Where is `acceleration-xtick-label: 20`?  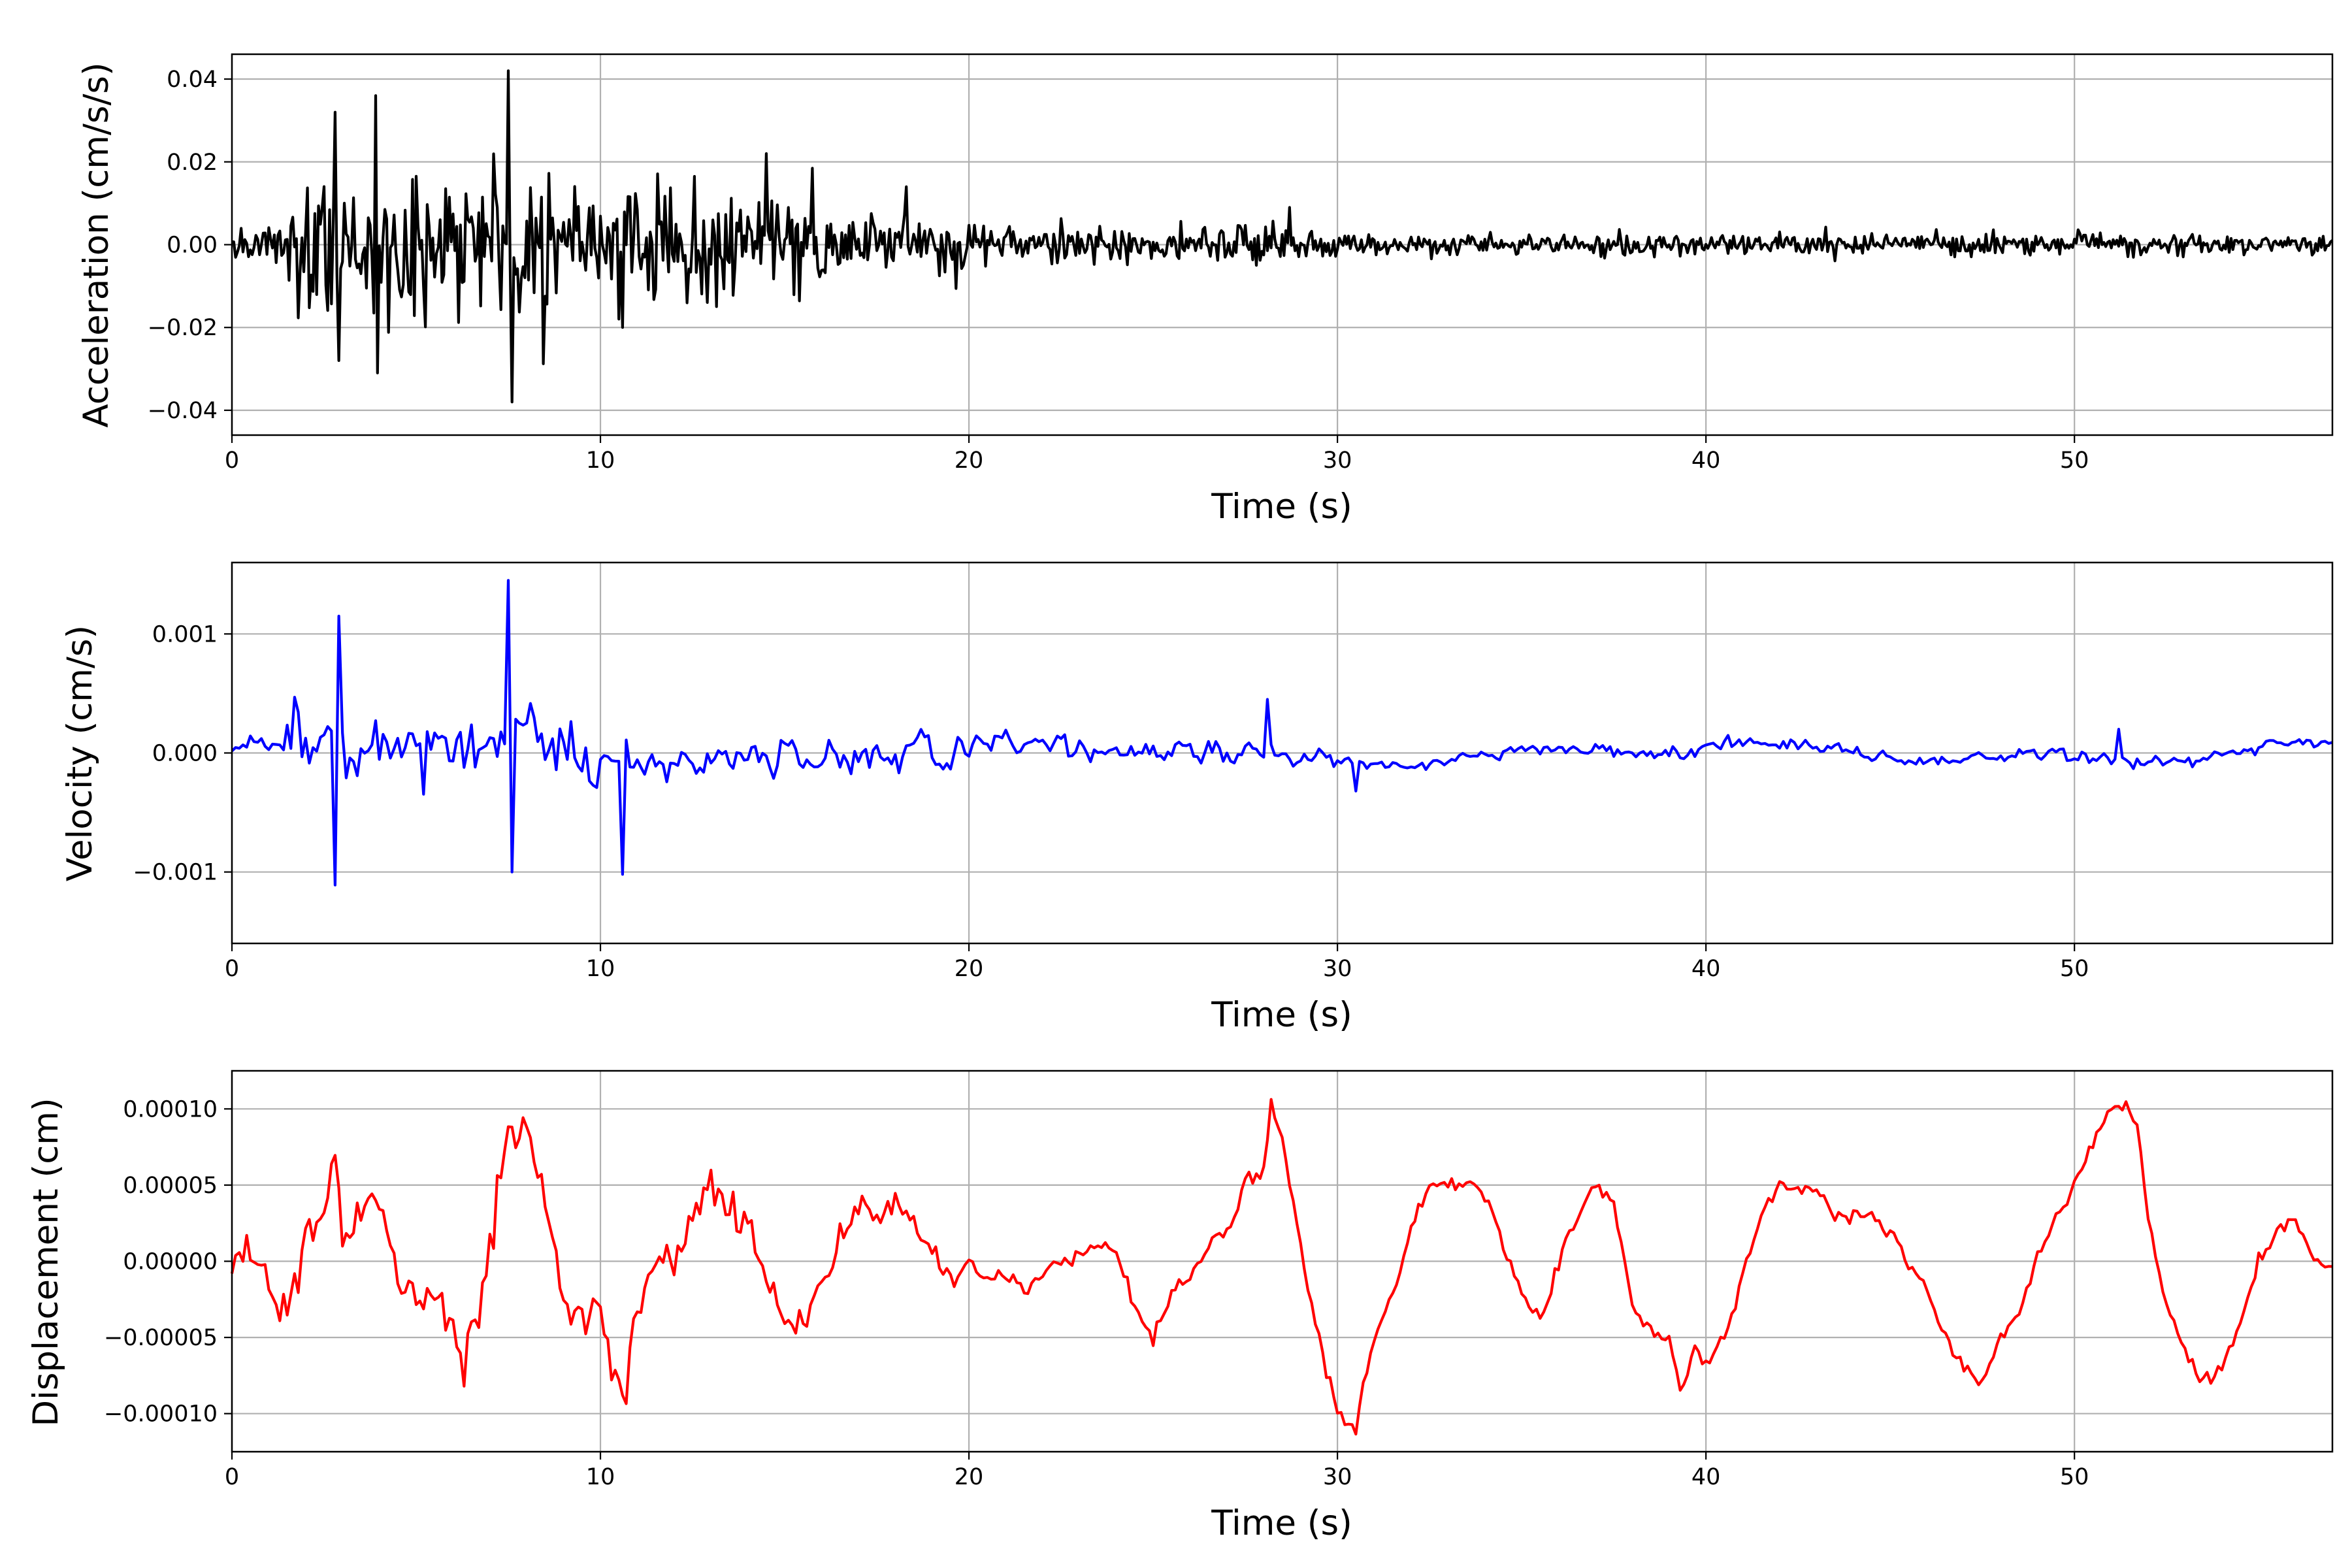
acceleration-xtick-label: 20 is located at coordinates (969, 461).